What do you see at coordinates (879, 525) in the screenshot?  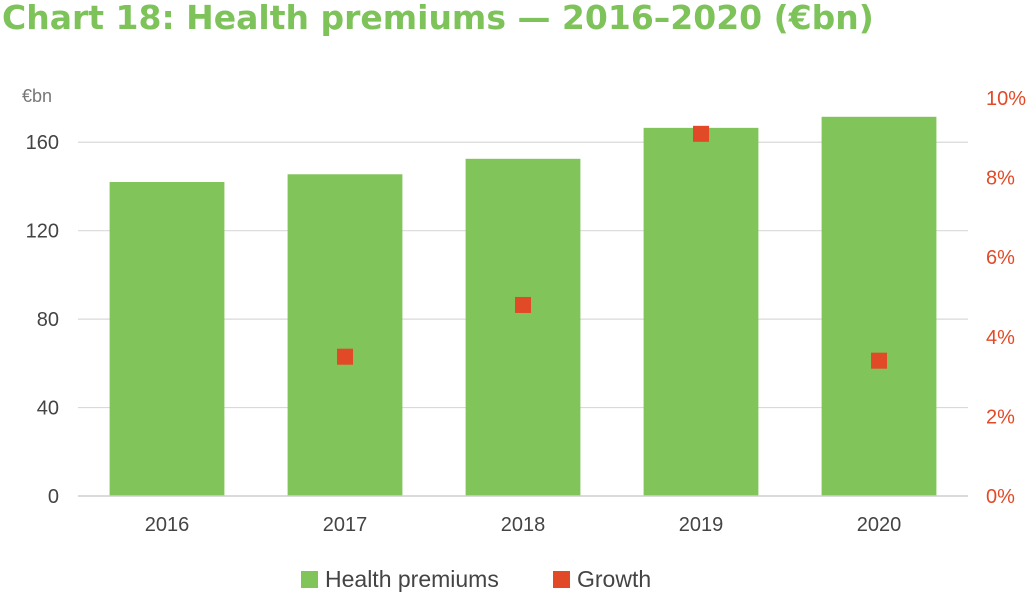 I see `x-tick-label: 2020` at bounding box center [879, 525].